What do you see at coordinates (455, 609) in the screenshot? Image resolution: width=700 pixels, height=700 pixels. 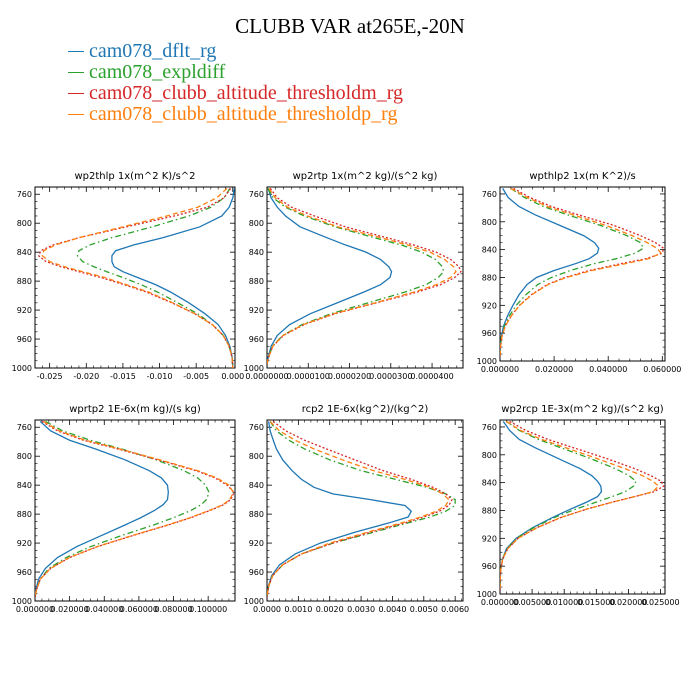 I see `x-tick-label: 0.0060` at bounding box center [455, 609].